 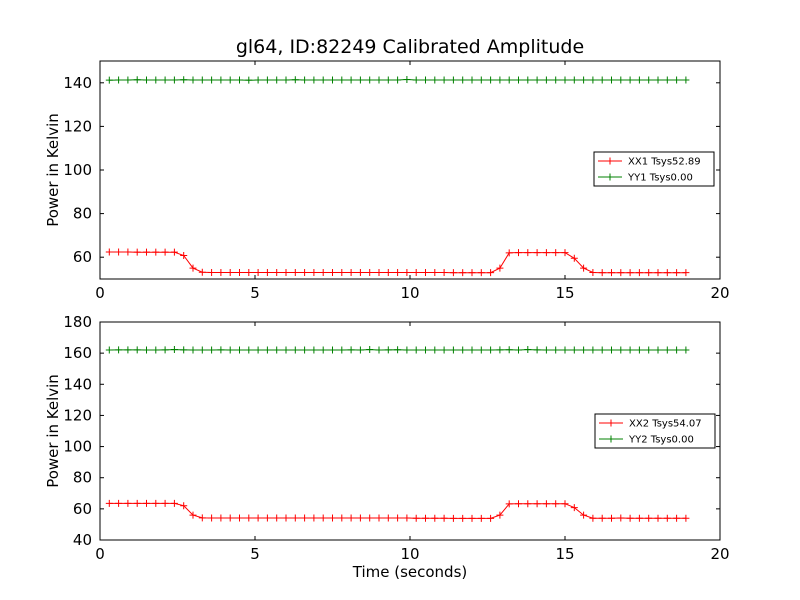 I want to click on y-tick-label: 60, so click(x=82, y=257).